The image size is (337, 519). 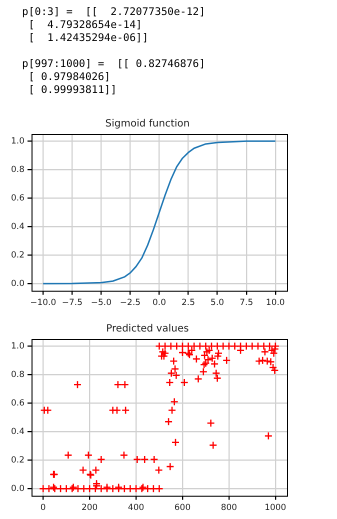 What do you see at coordinates (43, 303) in the screenshot?
I see `x-tick-label: −10.0` at bounding box center [43, 303].